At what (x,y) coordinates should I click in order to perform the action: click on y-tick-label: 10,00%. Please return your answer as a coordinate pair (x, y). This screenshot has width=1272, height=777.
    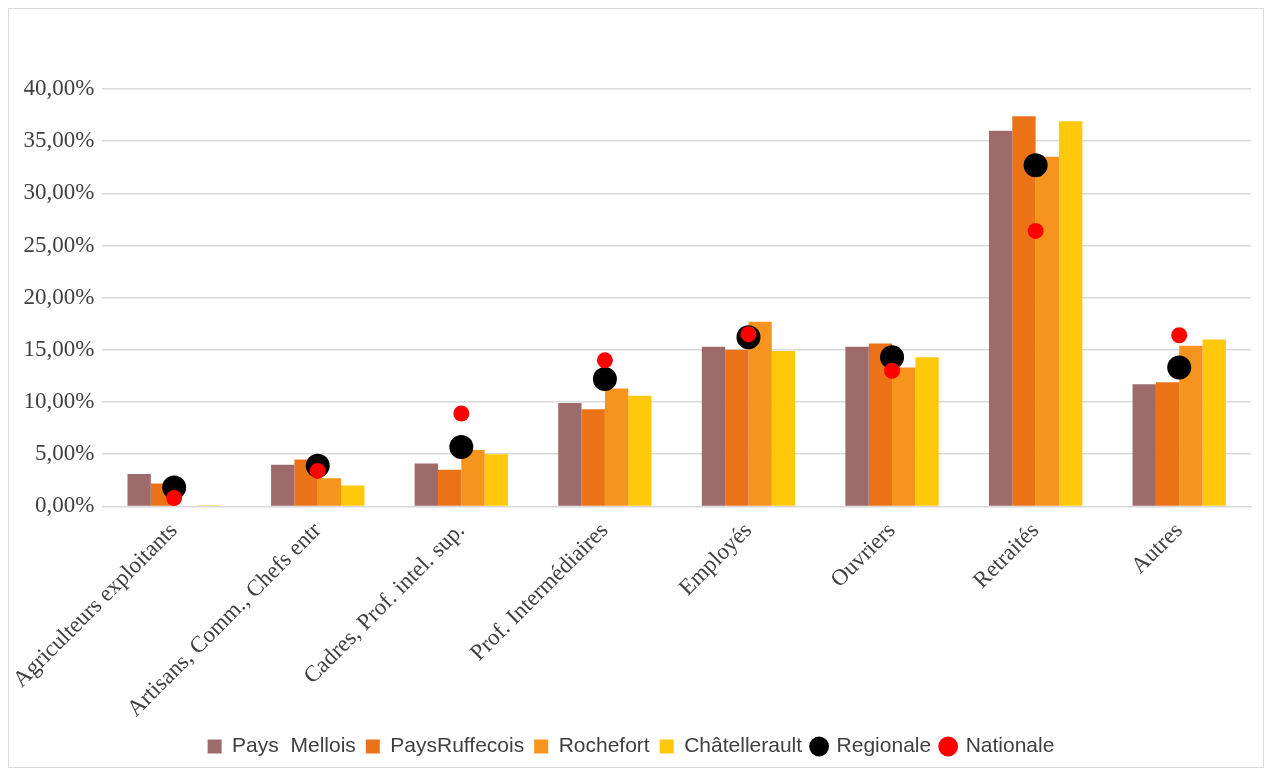
    Looking at the image, I should click on (59, 401).